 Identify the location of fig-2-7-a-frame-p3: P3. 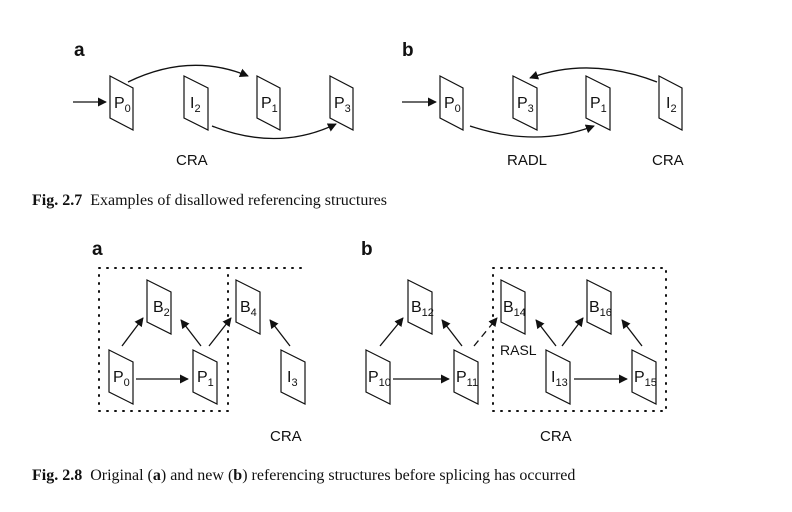
(341, 103).